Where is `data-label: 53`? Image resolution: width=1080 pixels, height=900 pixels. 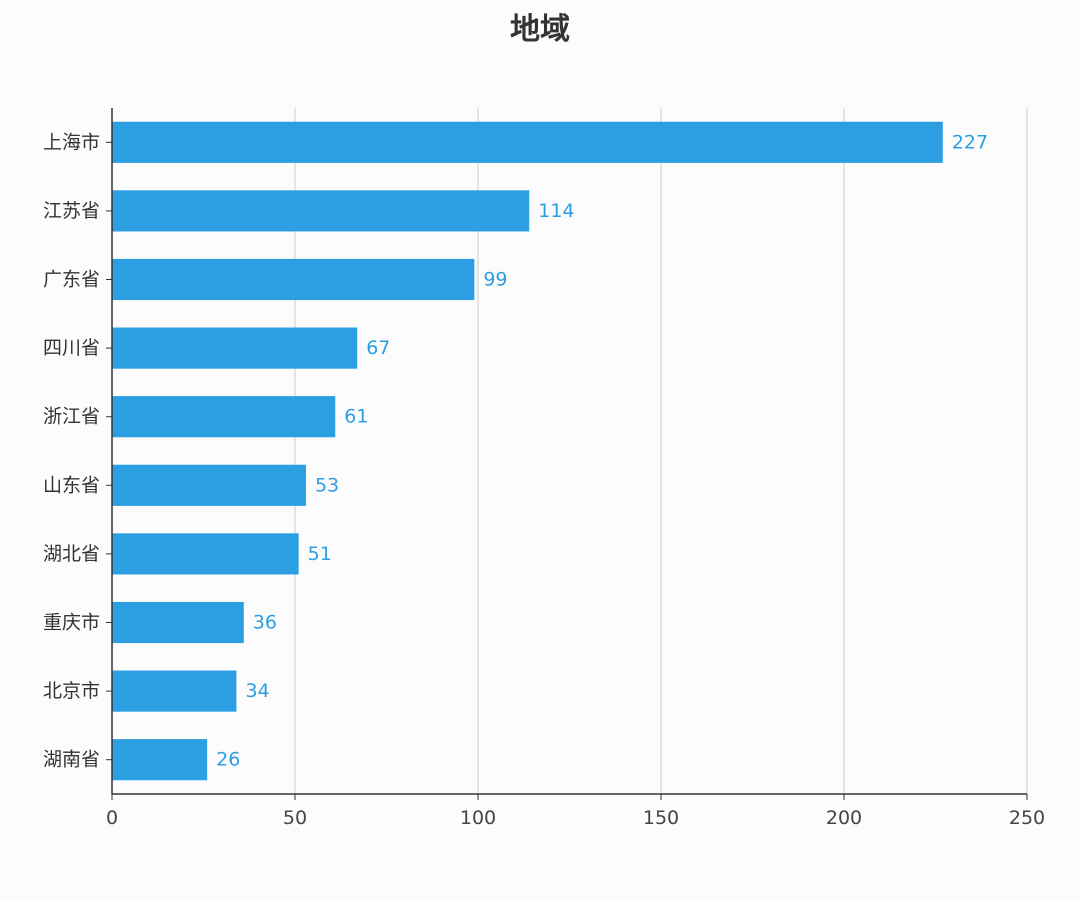 data-label: 53 is located at coordinates (327, 485).